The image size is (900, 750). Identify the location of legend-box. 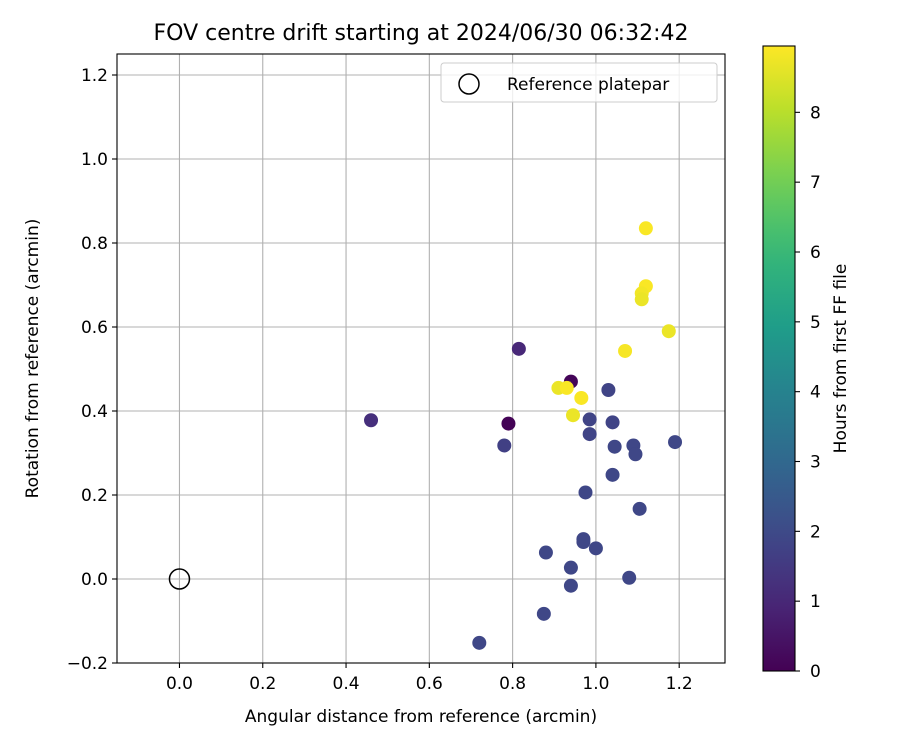
(579, 82).